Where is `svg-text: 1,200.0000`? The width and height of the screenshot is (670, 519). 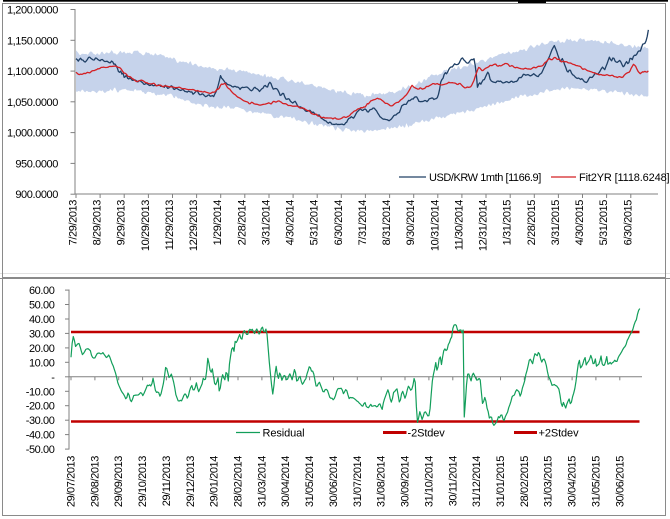
svg-text: 1,200.0000 is located at coordinates (32, 11).